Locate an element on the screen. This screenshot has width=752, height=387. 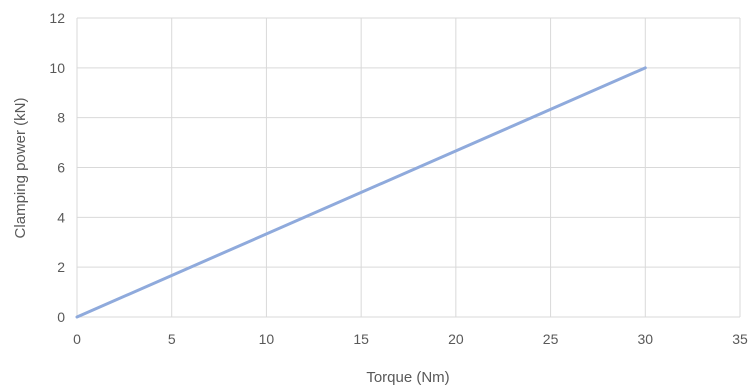
y-tick-label: 8 is located at coordinates (61, 118).